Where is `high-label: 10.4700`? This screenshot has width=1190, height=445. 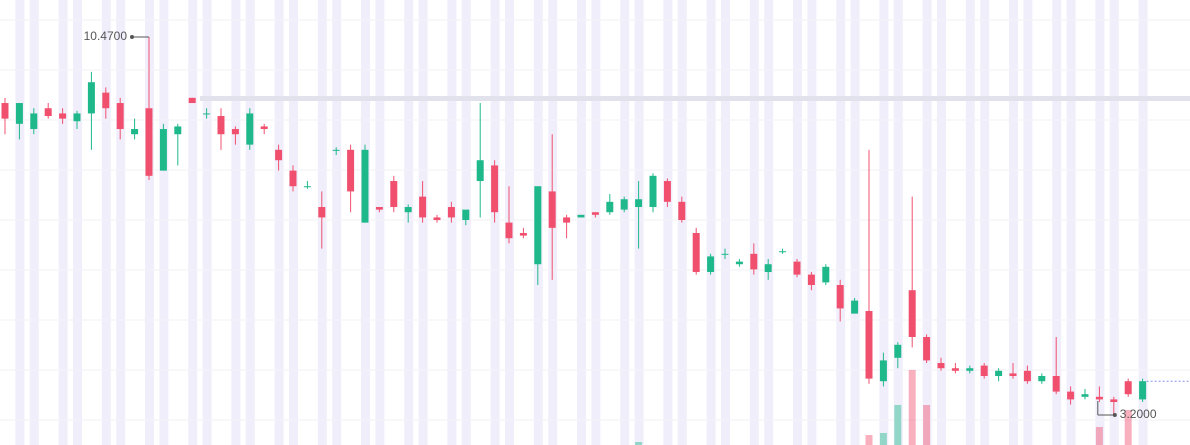
high-label: 10.4700 is located at coordinates (106, 36).